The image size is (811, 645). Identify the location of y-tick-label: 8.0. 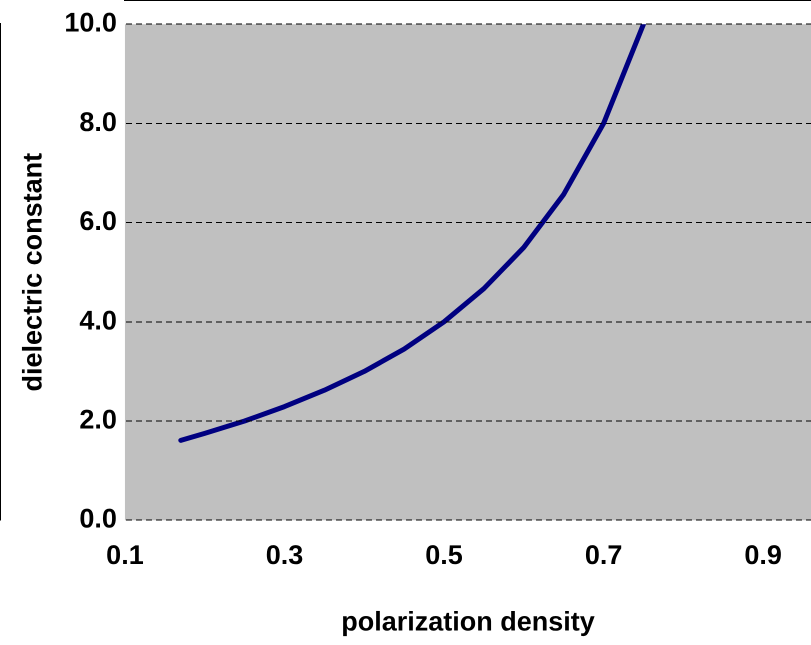
(98, 121).